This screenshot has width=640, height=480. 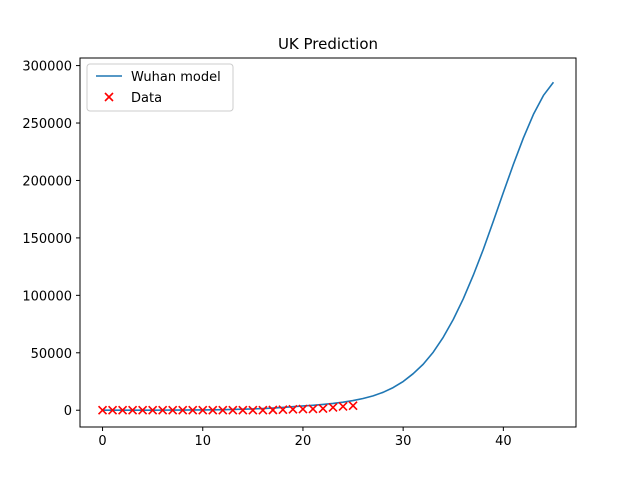 I want to click on y-tick-label: 150000, so click(x=47, y=239).